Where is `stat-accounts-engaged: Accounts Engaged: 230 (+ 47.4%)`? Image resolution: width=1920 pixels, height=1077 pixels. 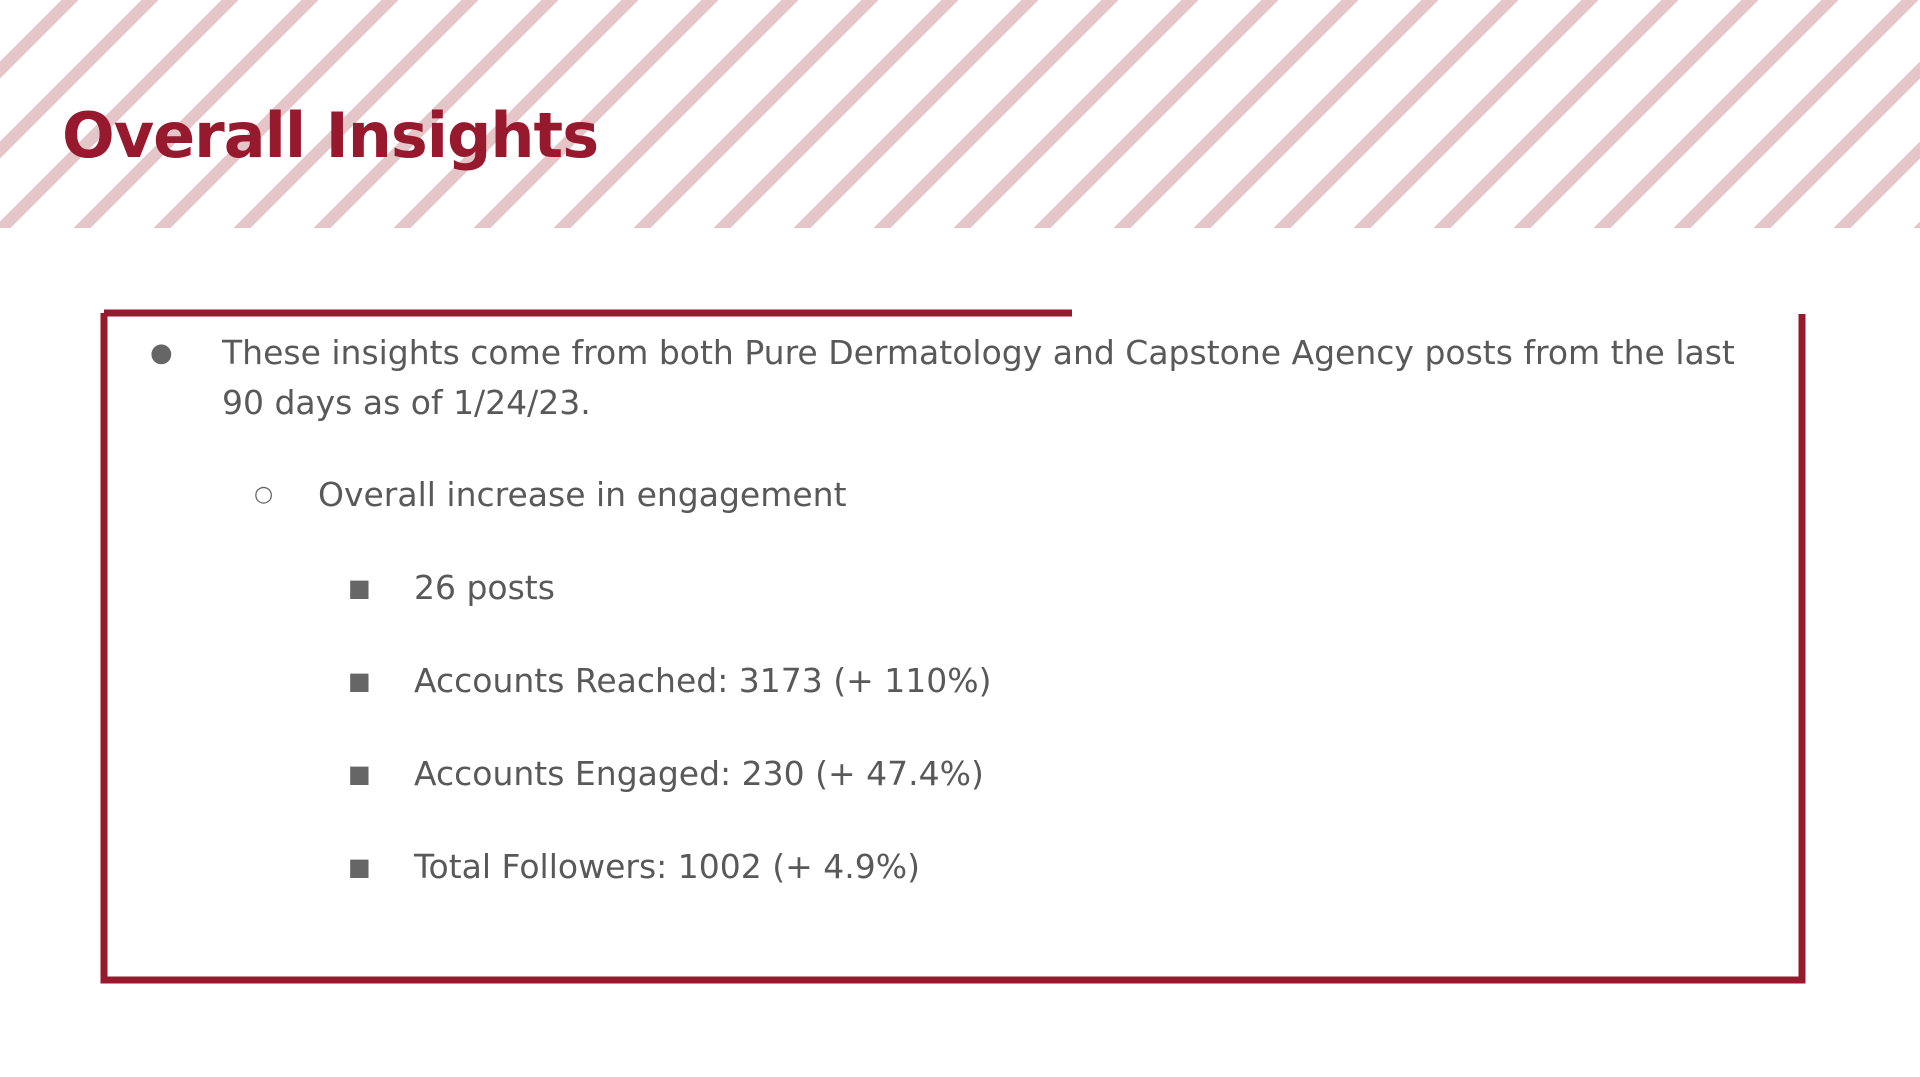
stat-accounts-engaged: Accounts Engaged: 230 (+ 47.4%) is located at coordinates (699, 773).